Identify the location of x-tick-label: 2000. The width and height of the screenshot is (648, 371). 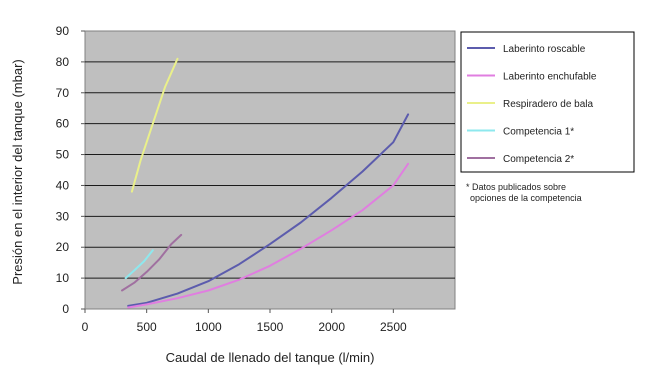
(331, 327).